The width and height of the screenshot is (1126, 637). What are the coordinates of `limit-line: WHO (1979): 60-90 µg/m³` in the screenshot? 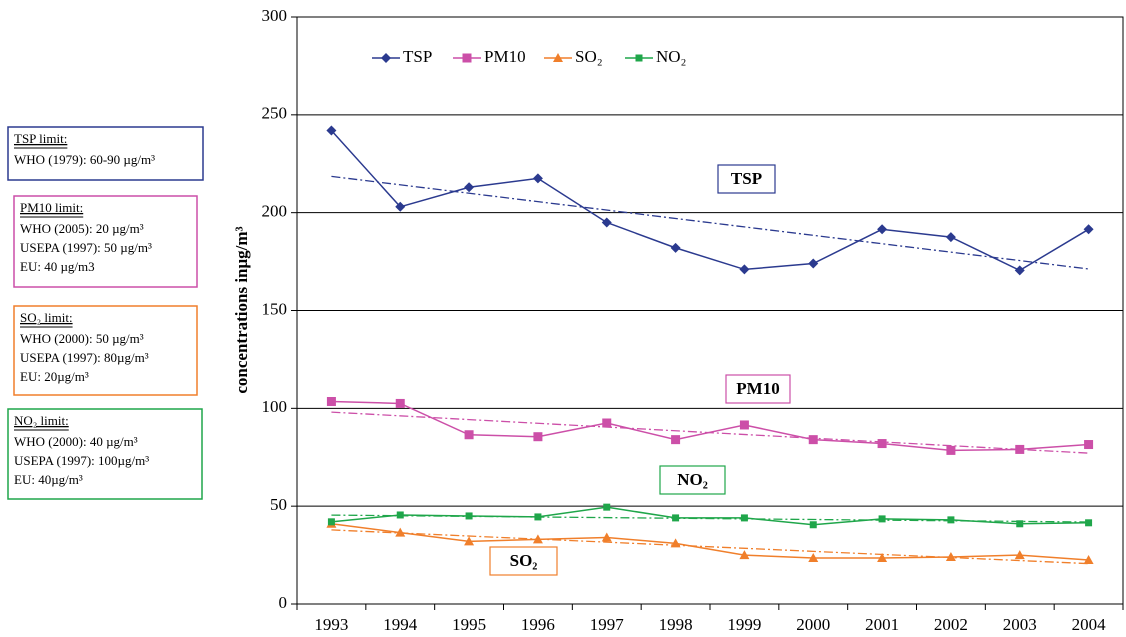 It's located at (84, 159).